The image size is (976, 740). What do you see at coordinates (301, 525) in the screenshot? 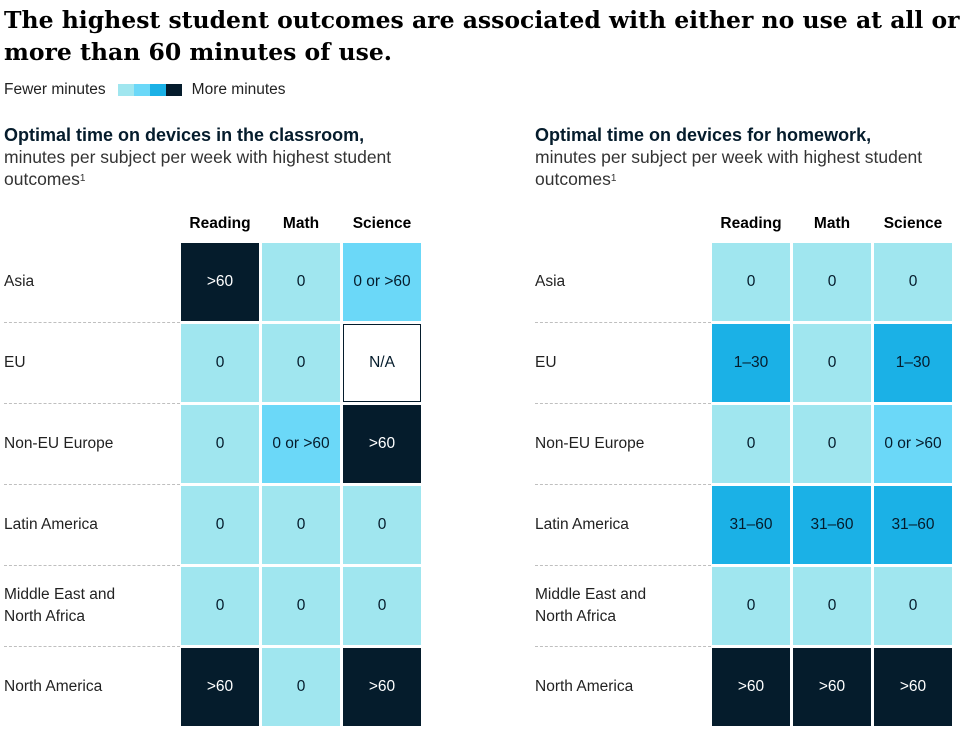
I see `cell-latin-america-math: 0` at bounding box center [301, 525].